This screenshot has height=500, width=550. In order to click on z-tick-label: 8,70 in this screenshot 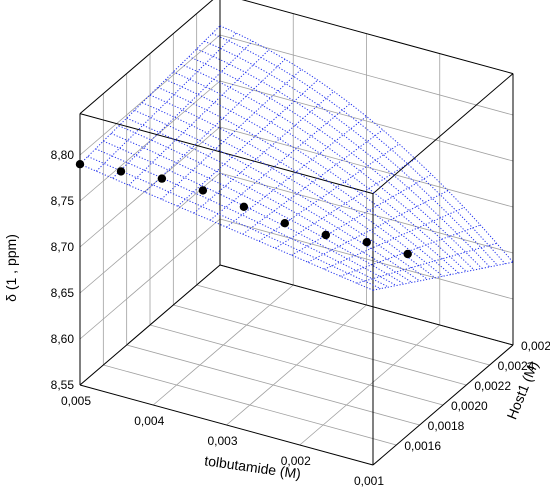, I will do `click(63, 247)`.